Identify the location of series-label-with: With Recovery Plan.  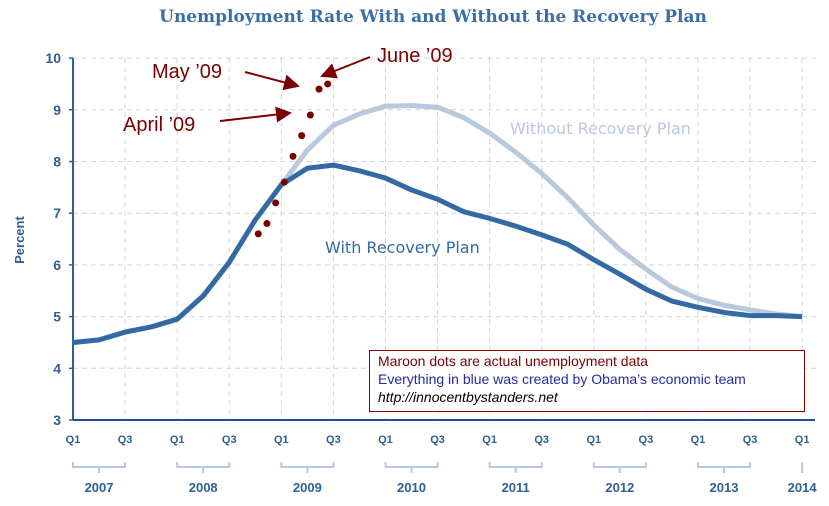
(402, 247).